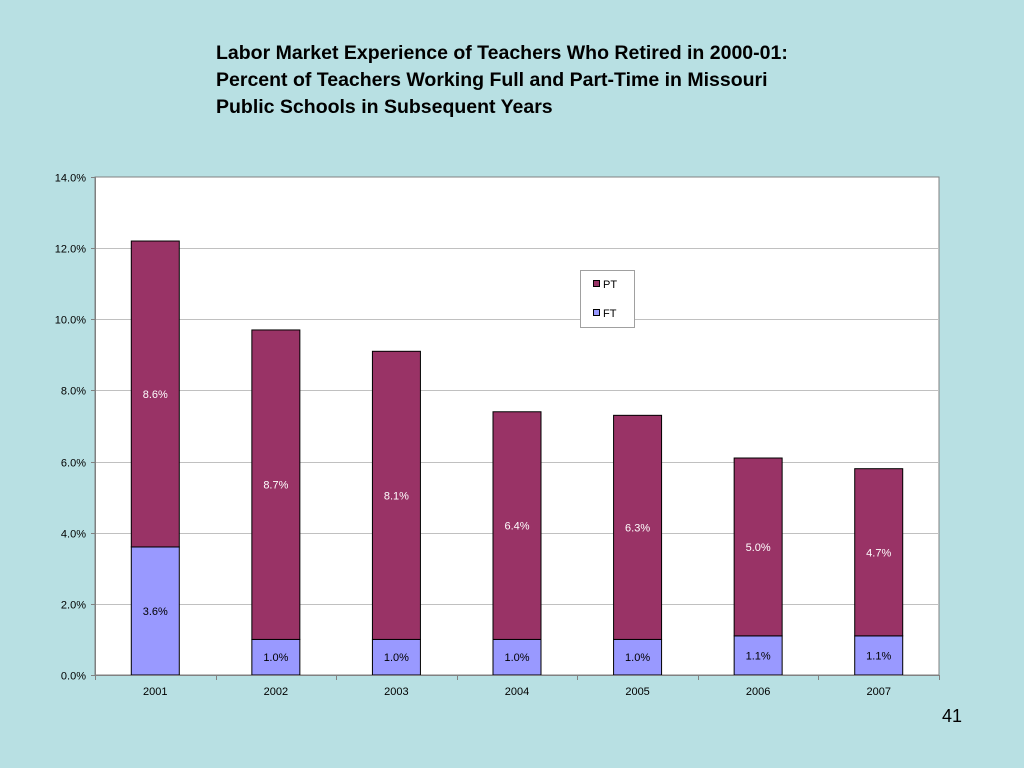 This screenshot has height=768, width=1024. Describe the element at coordinates (396, 692) in the screenshot. I see `x-tick-label: 2003` at that location.